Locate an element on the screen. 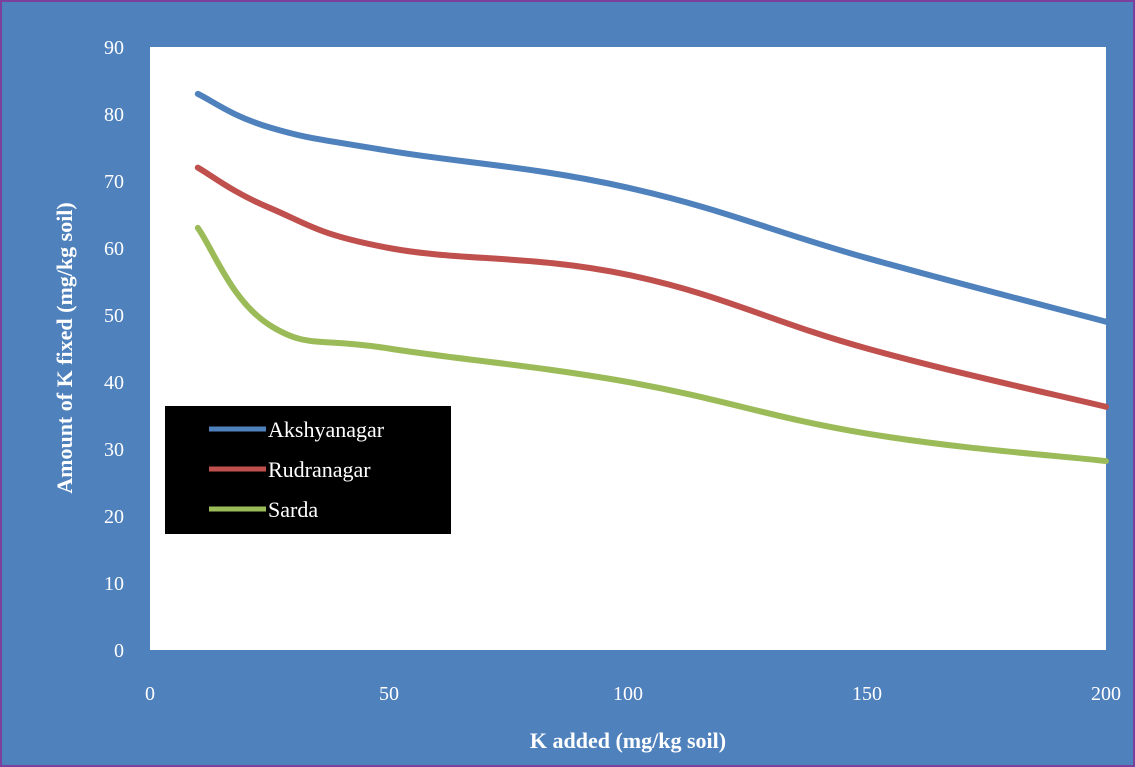 The width and height of the screenshot is (1135, 767). y-axis-ticks: 0 10 20 30 40 50 60 70 80 90 is located at coordinates (114, 349).